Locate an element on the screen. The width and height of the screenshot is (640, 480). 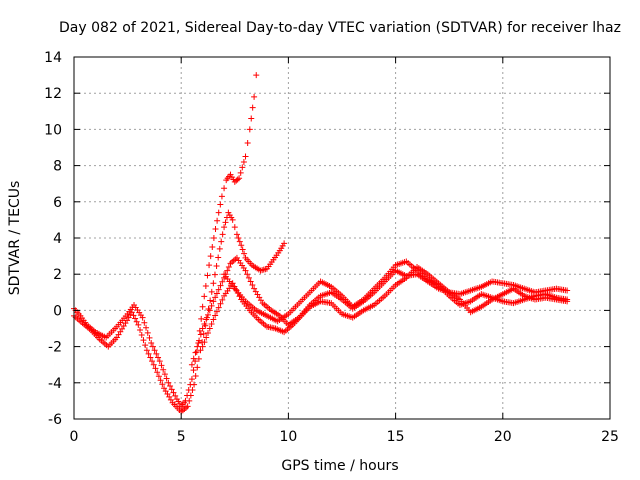
x-axis-label: GPS time / hours is located at coordinates (339, 466).